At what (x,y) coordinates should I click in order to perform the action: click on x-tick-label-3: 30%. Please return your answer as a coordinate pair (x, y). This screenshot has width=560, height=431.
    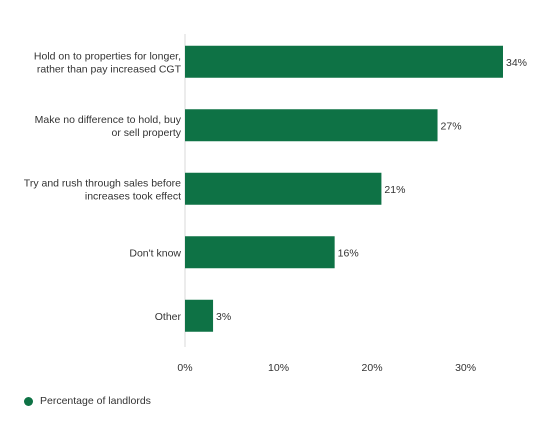
    Looking at the image, I should click on (465, 368).